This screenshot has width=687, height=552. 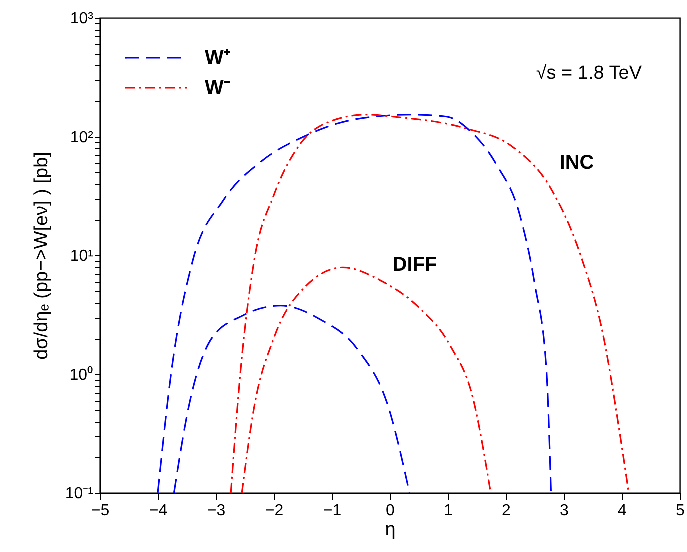 What do you see at coordinates (577, 163) in the screenshot?
I see `annotation: INC` at bounding box center [577, 163].